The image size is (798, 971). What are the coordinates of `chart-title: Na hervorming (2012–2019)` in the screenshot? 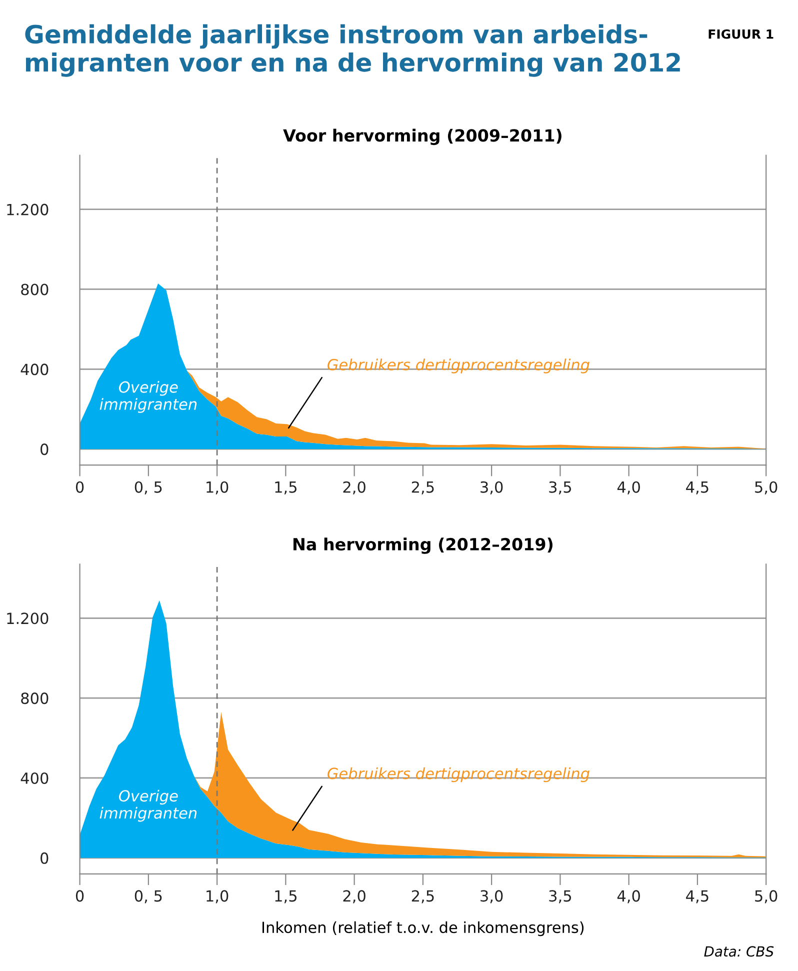 It's located at (423, 546).